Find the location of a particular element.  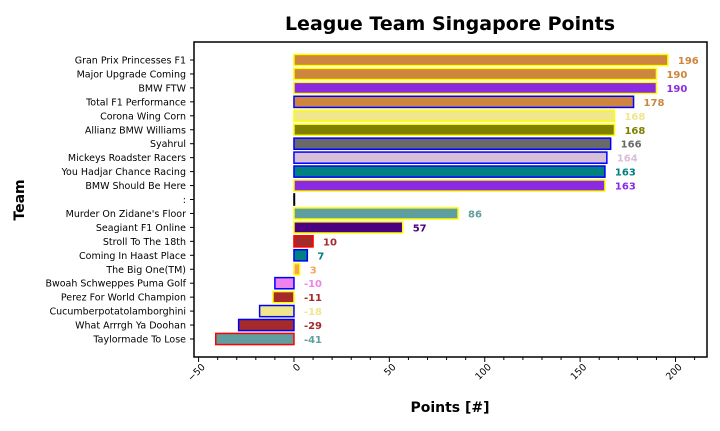

y-tick-label: Coming In Haast Place is located at coordinates (132, 256).